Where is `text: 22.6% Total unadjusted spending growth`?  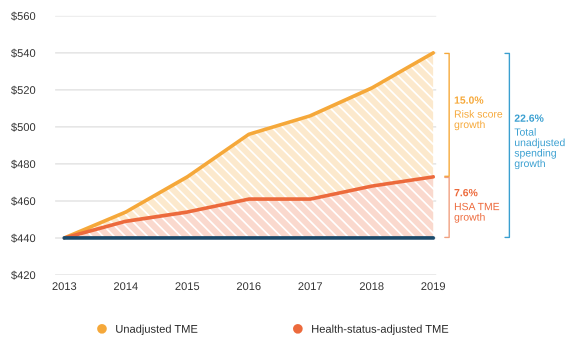 text: 22.6% Total unadjusted spending growth is located at coordinates (539, 142).